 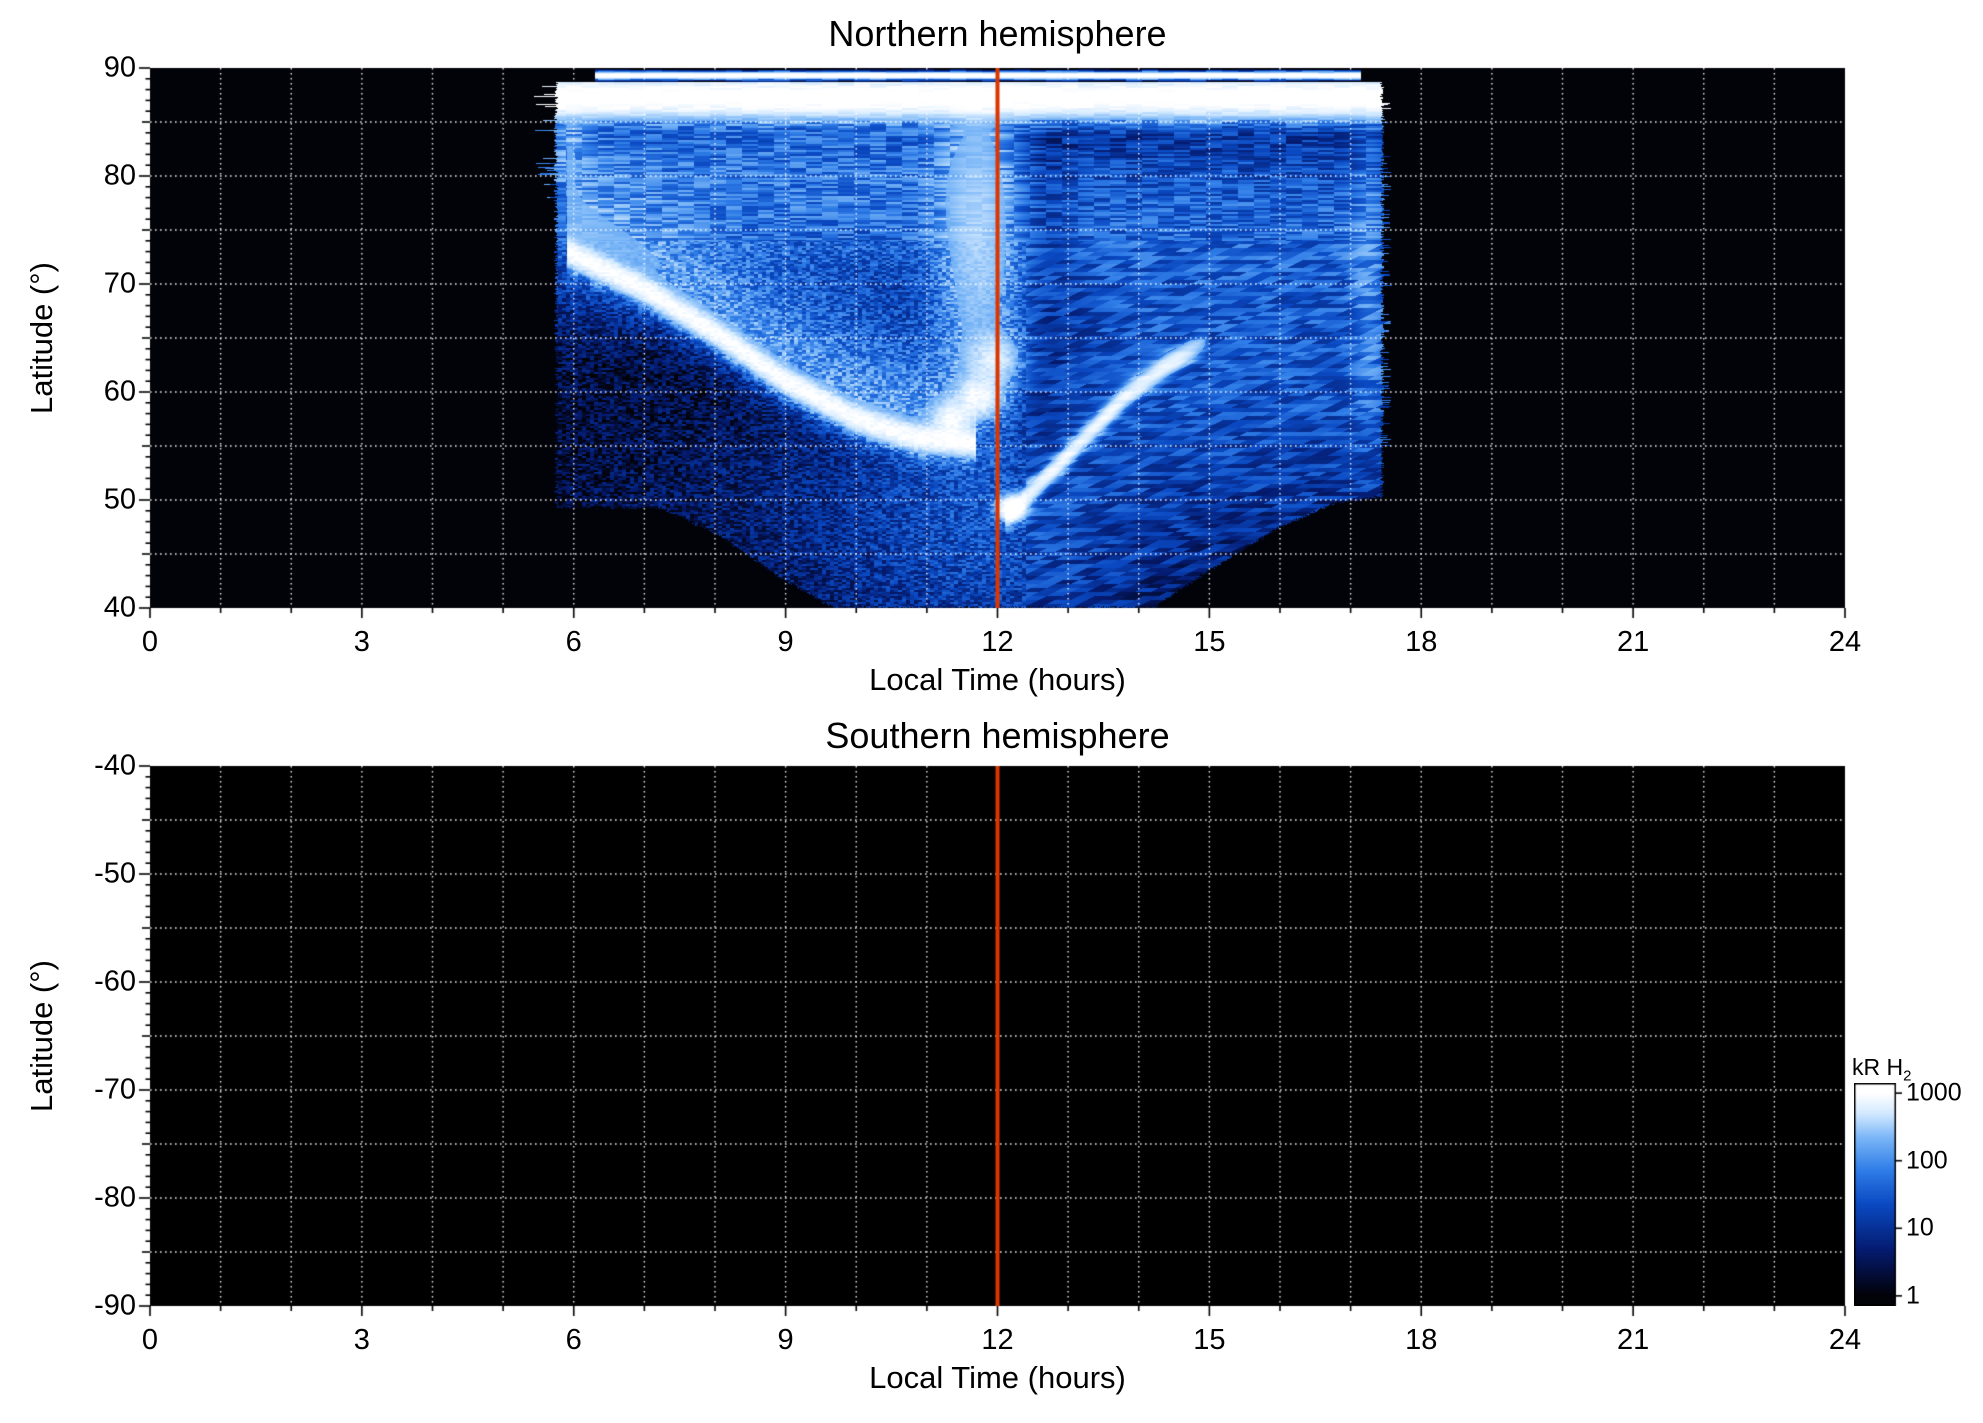 What do you see at coordinates (1878, 1067) in the screenshot?
I see `colorbar-unit-text: kR H` at bounding box center [1878, 1067].